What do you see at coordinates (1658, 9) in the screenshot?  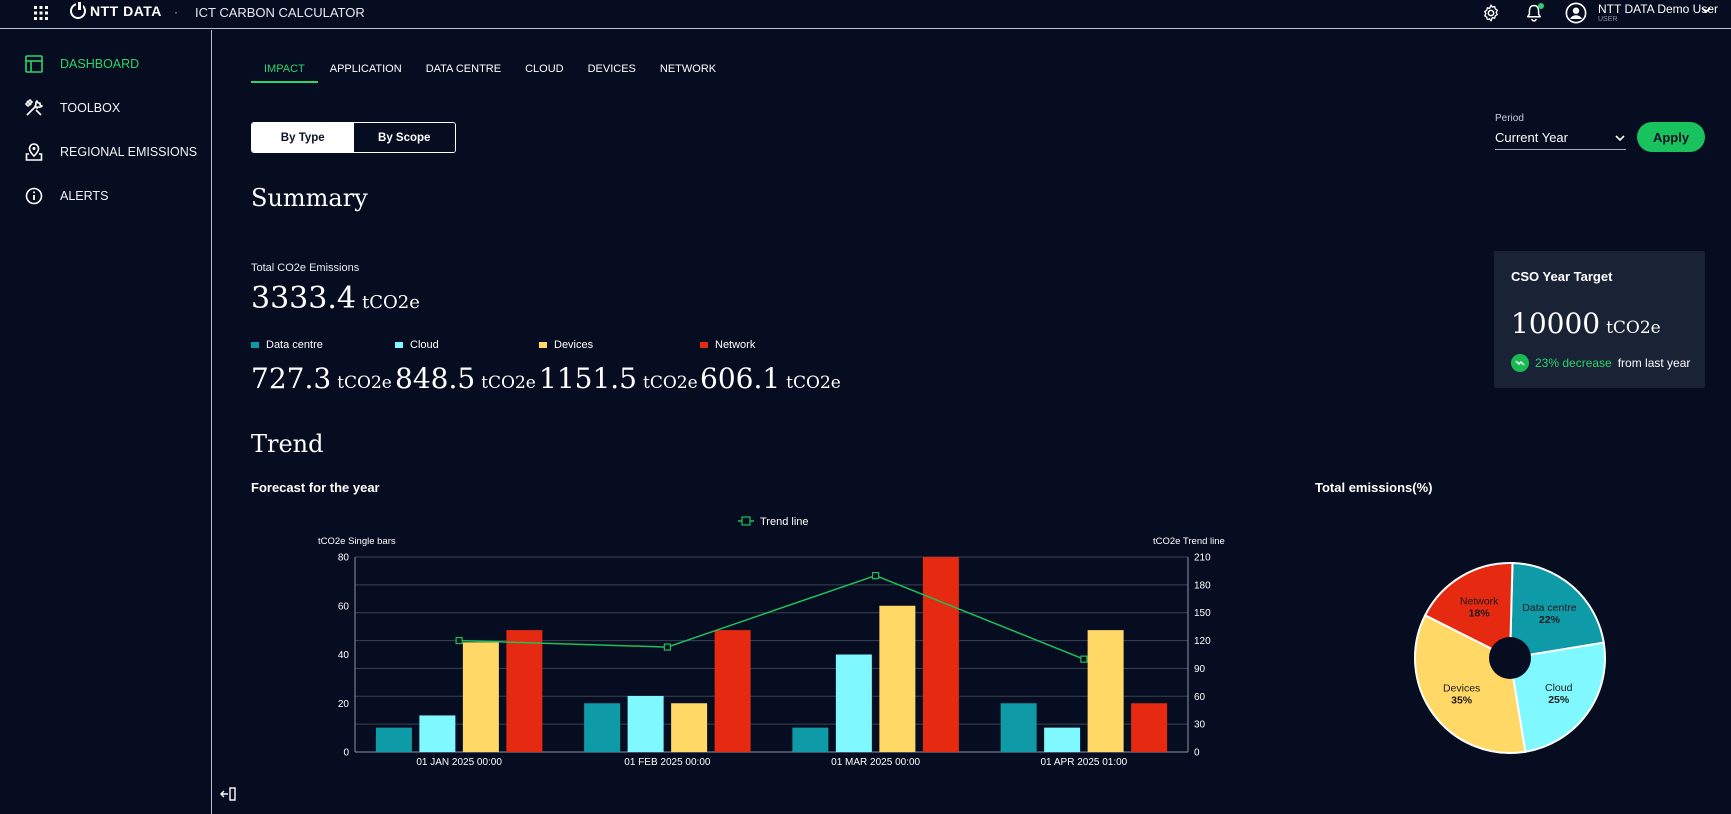 I see `user-name: NTT DATA Demo User` at bounding box center [1658, 9].